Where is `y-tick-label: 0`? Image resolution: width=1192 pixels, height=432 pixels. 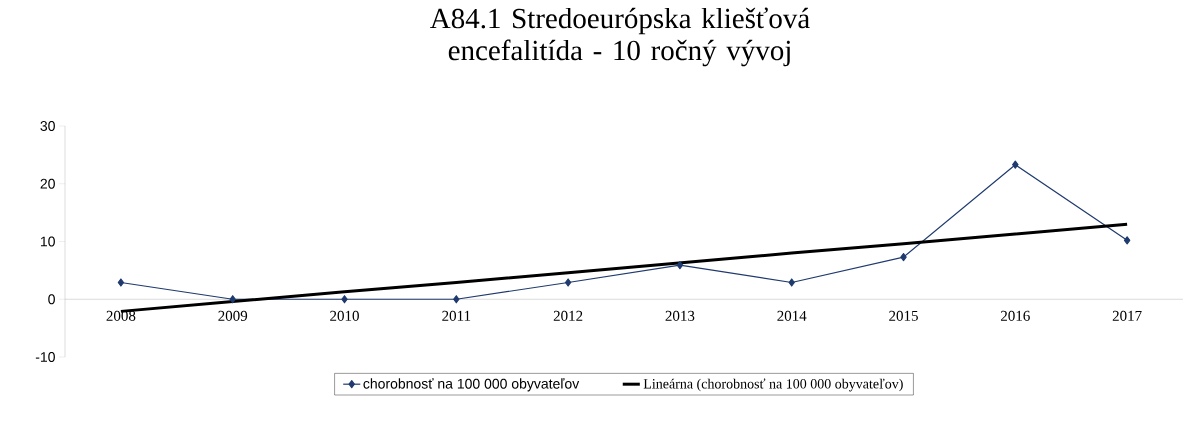 y-tick-label: 0 is located at coordinates (51, 299).